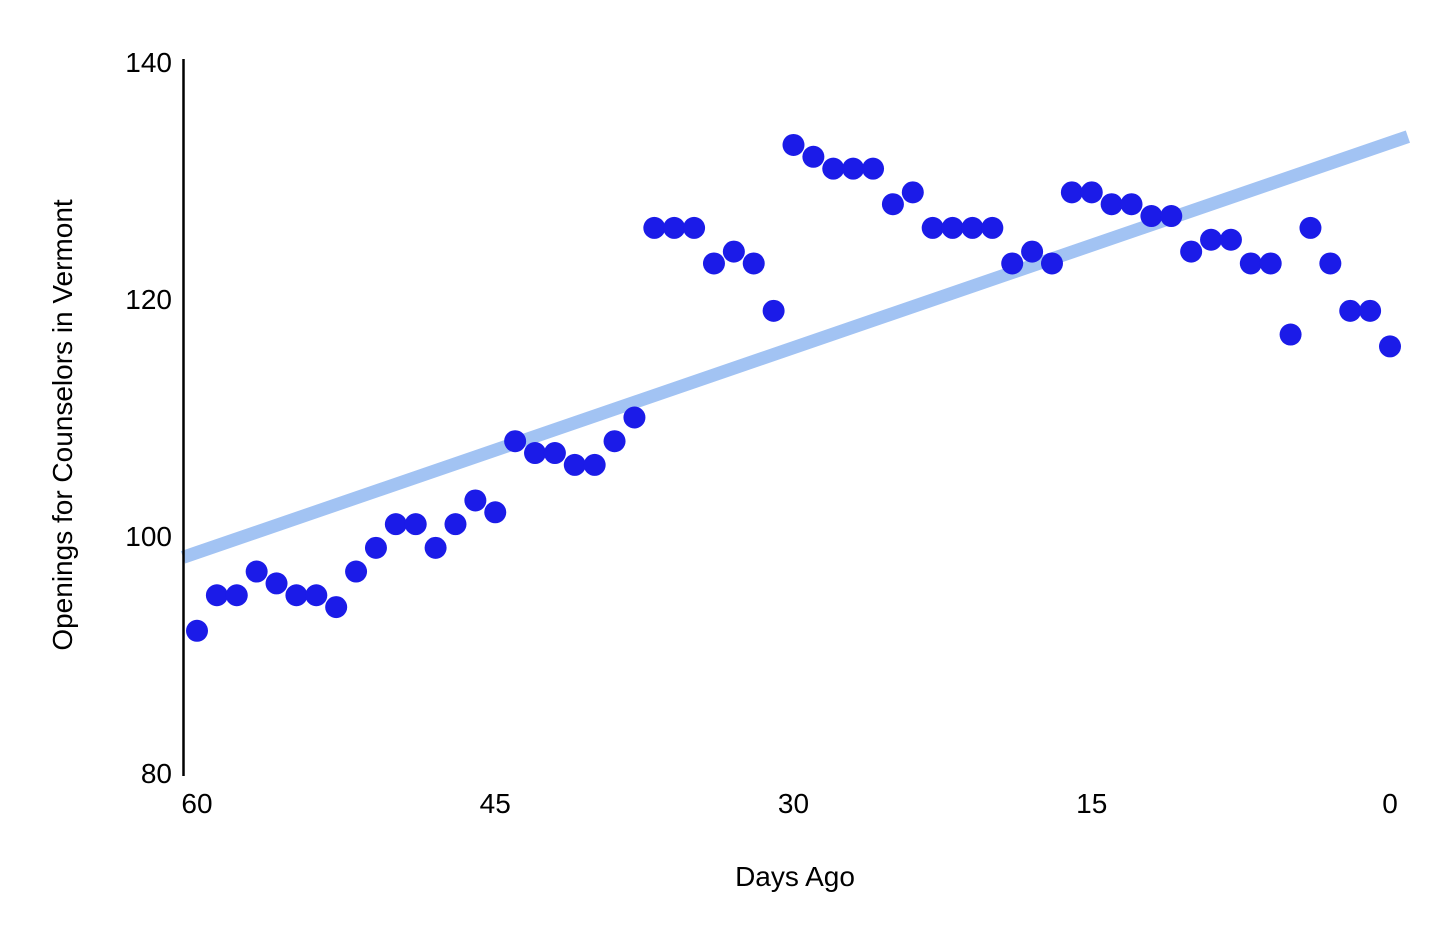 The height and width of the screenshot is (939, 1456). I want to click on x-tick-label: 45, so click(495, 803).